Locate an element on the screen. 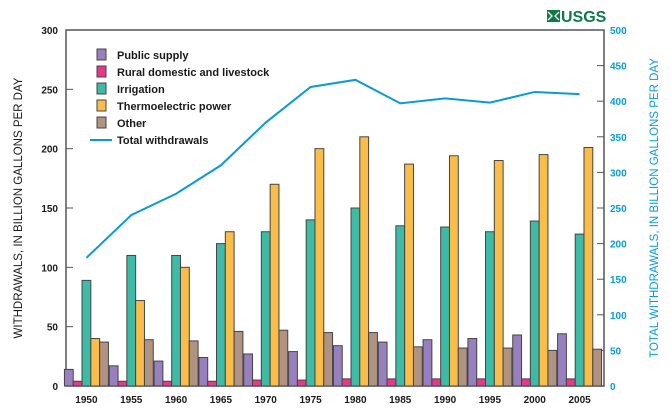 The image size is (671, 416). y-tick-label-right: 500 is located at coordinates (618, 31).